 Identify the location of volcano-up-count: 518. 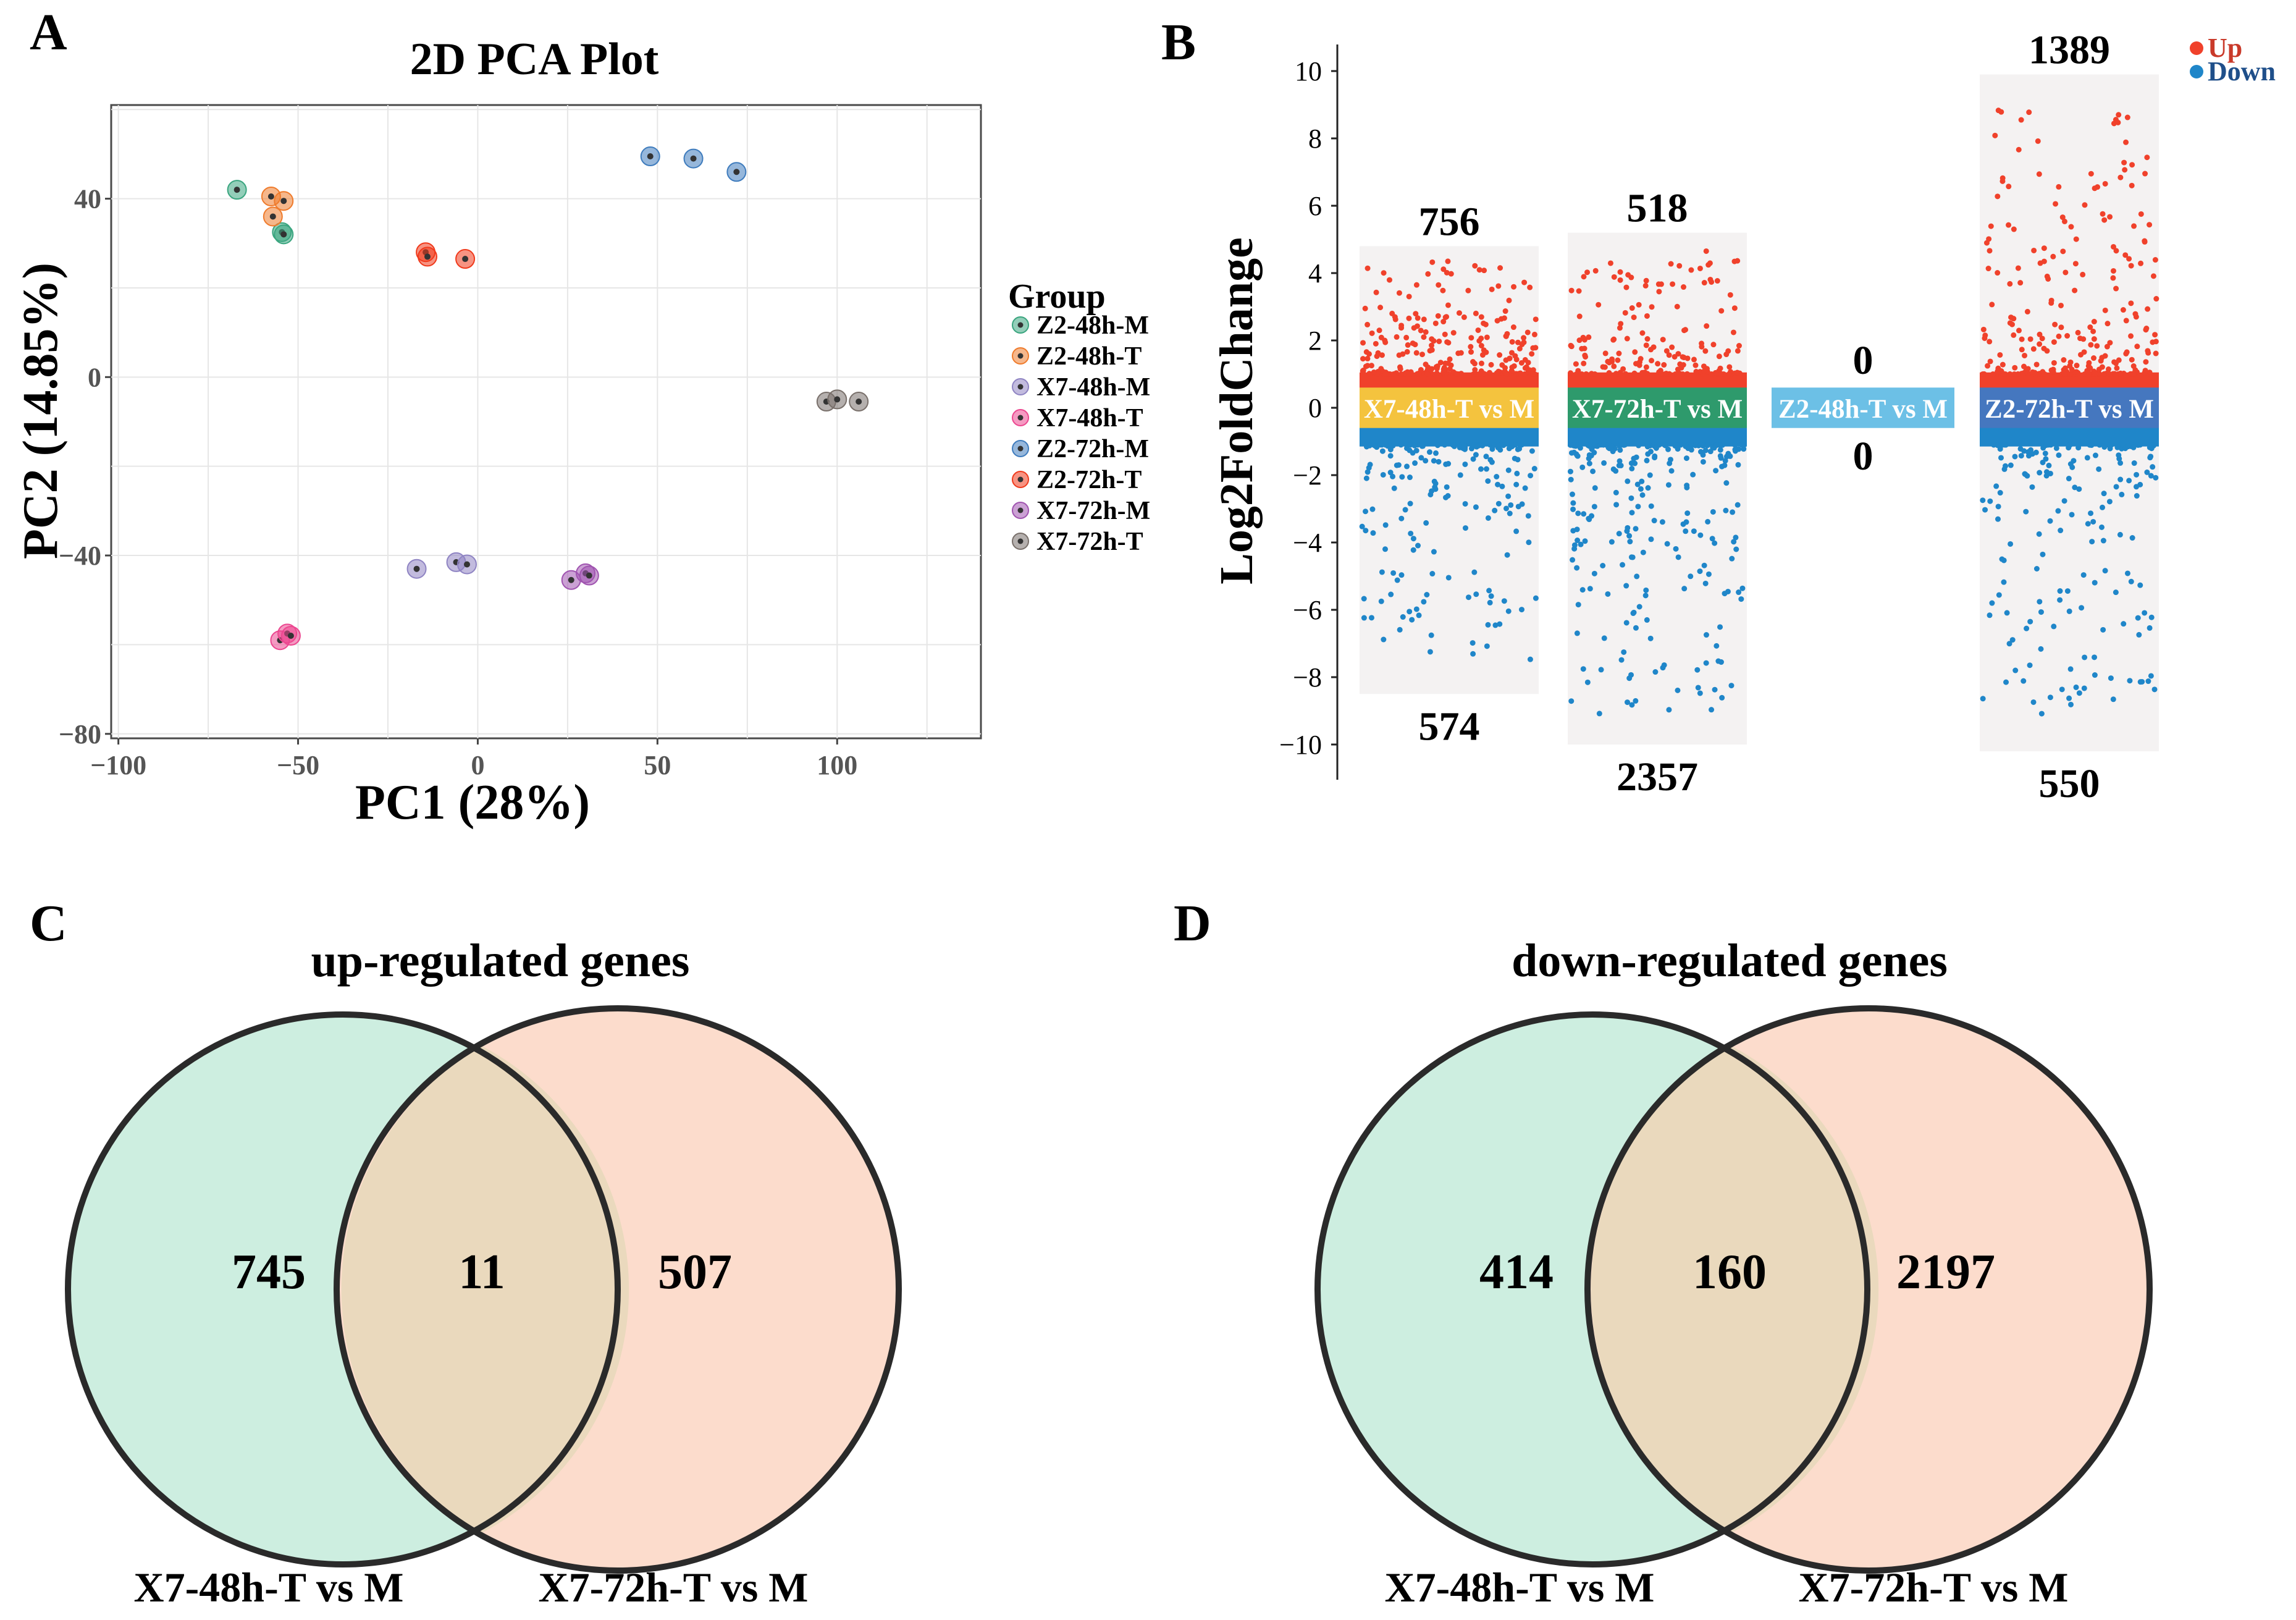
(1658, 208).